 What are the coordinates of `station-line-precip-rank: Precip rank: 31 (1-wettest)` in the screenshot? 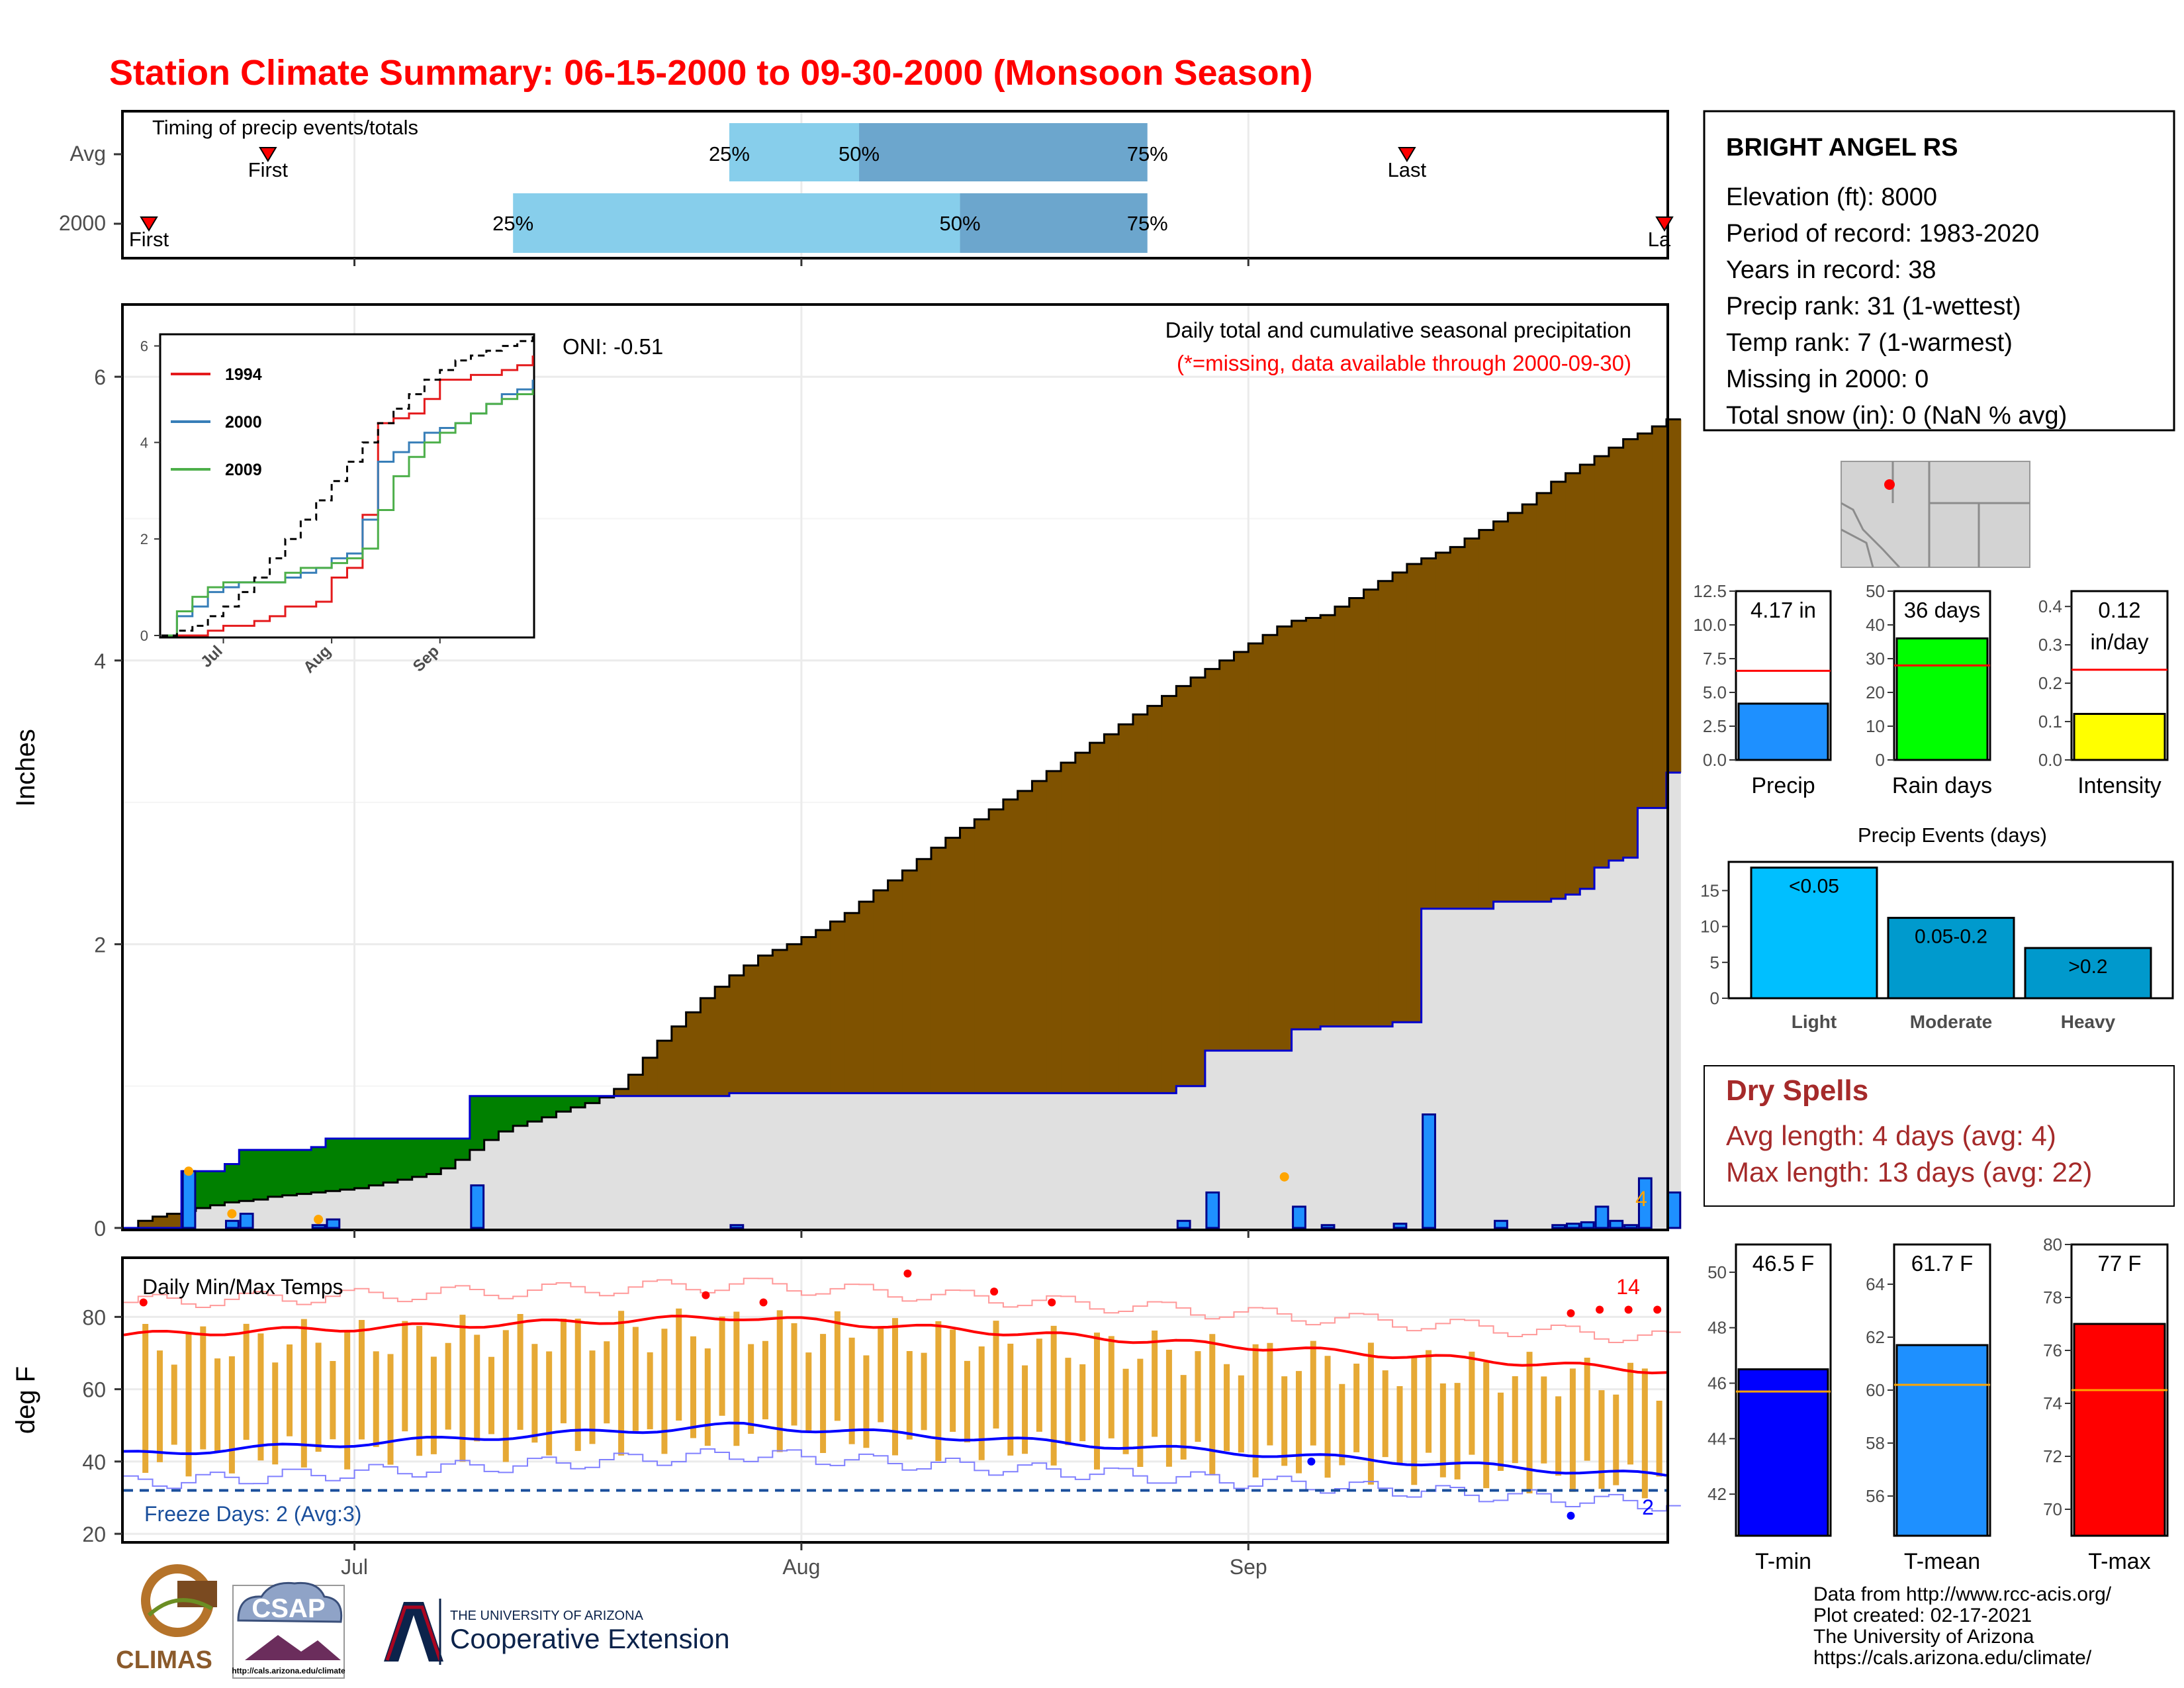 It's located at (1874, 306).